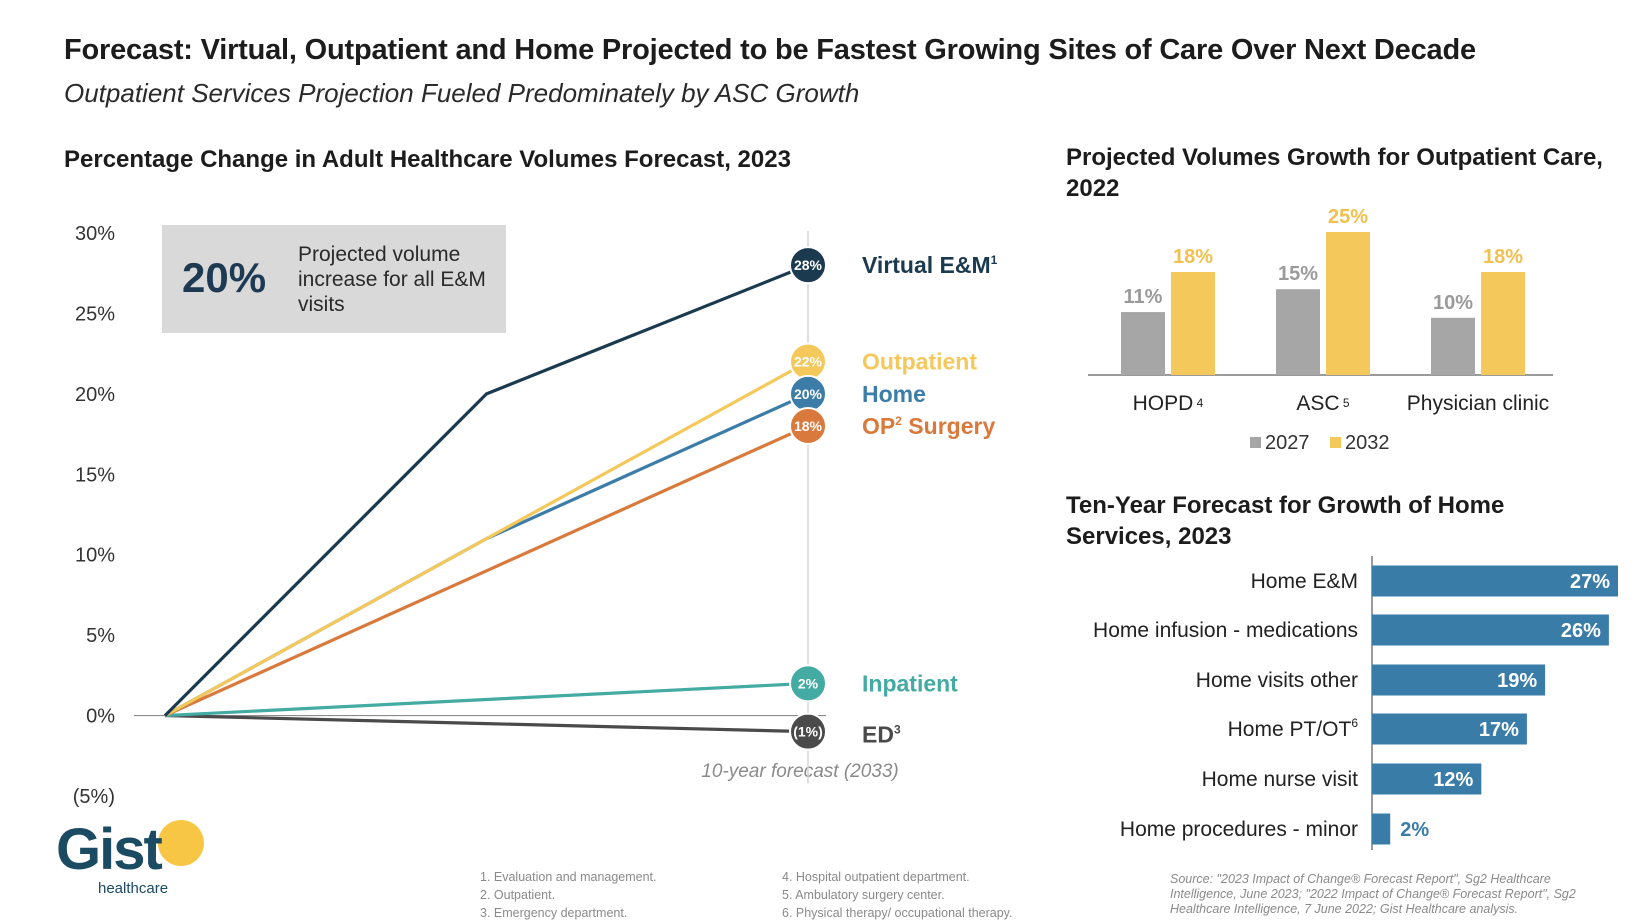 The image size is (1640, 924). Describe the element at coordinates (1517, 681) in the screenshot. I see `hbar-value-label: 19%` at that location.